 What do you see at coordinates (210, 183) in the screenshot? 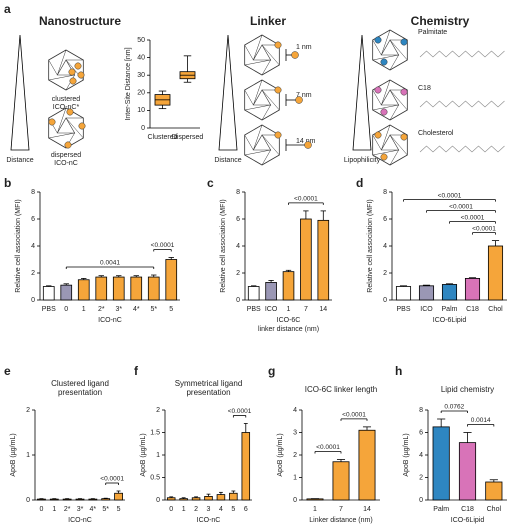
I see `panel-letter: c` at bounding box center [210, 183].